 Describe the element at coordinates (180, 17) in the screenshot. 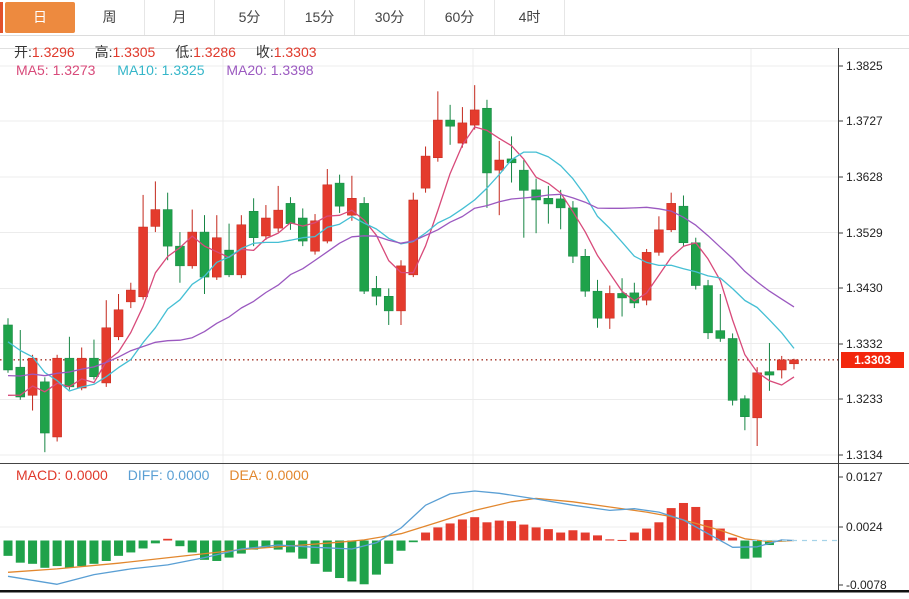

I see `tab-month: 月` at that location.